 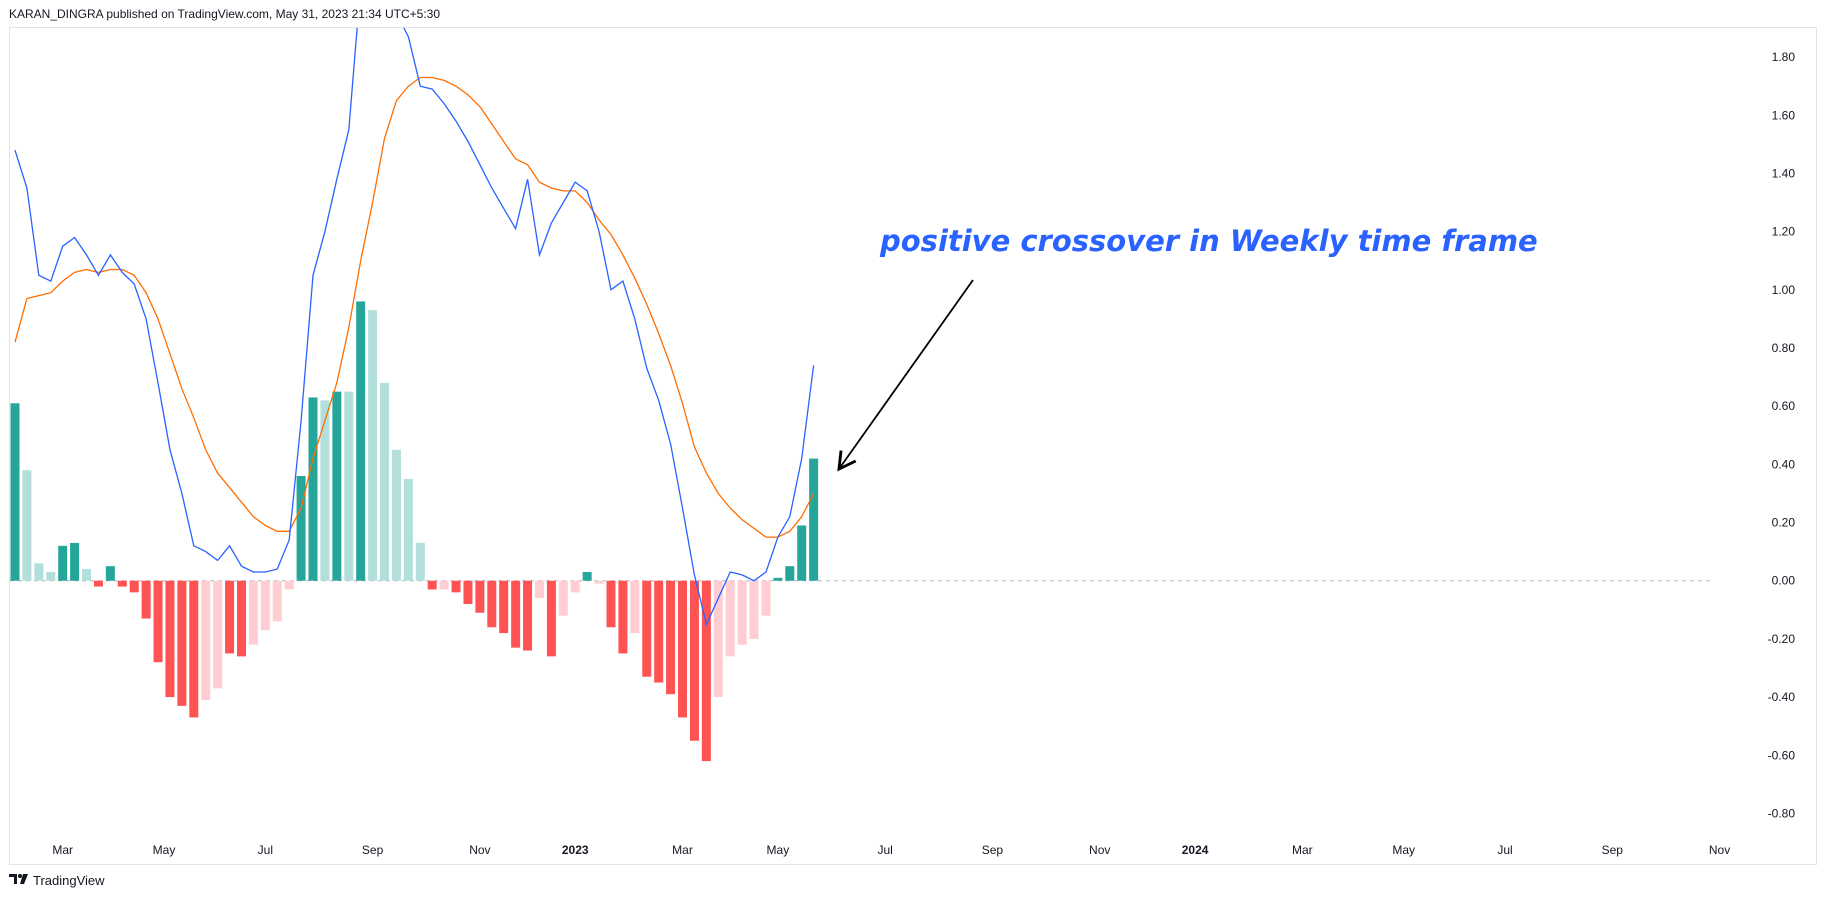 I want to click on y-tick-label: 1.60, so click(x=1784, y=115).